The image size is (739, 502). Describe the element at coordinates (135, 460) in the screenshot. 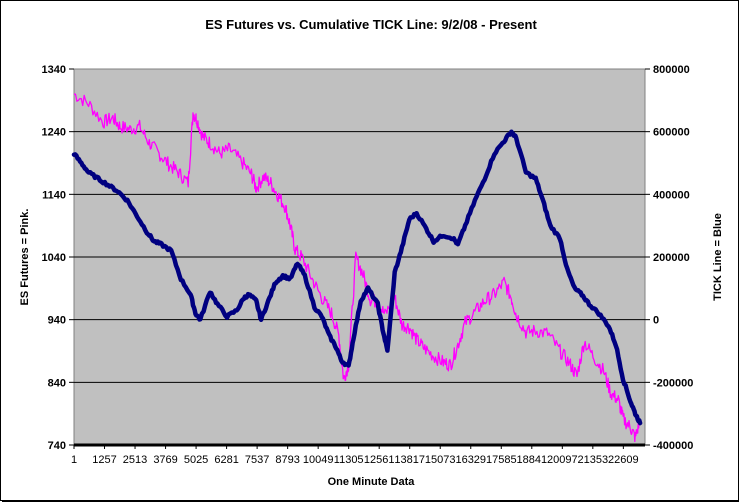

I see `x-tick-label: 2513` at that location.